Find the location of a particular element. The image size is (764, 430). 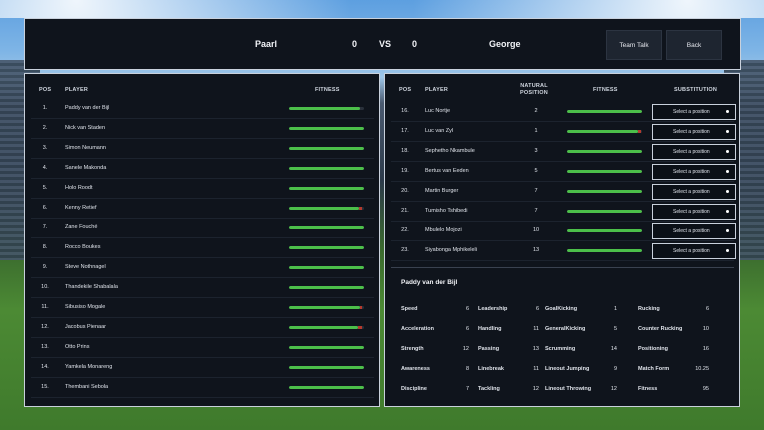

bench-row: 22. Mbulelo Mojozi 10 Select a position is located at coordinates (563, 231).